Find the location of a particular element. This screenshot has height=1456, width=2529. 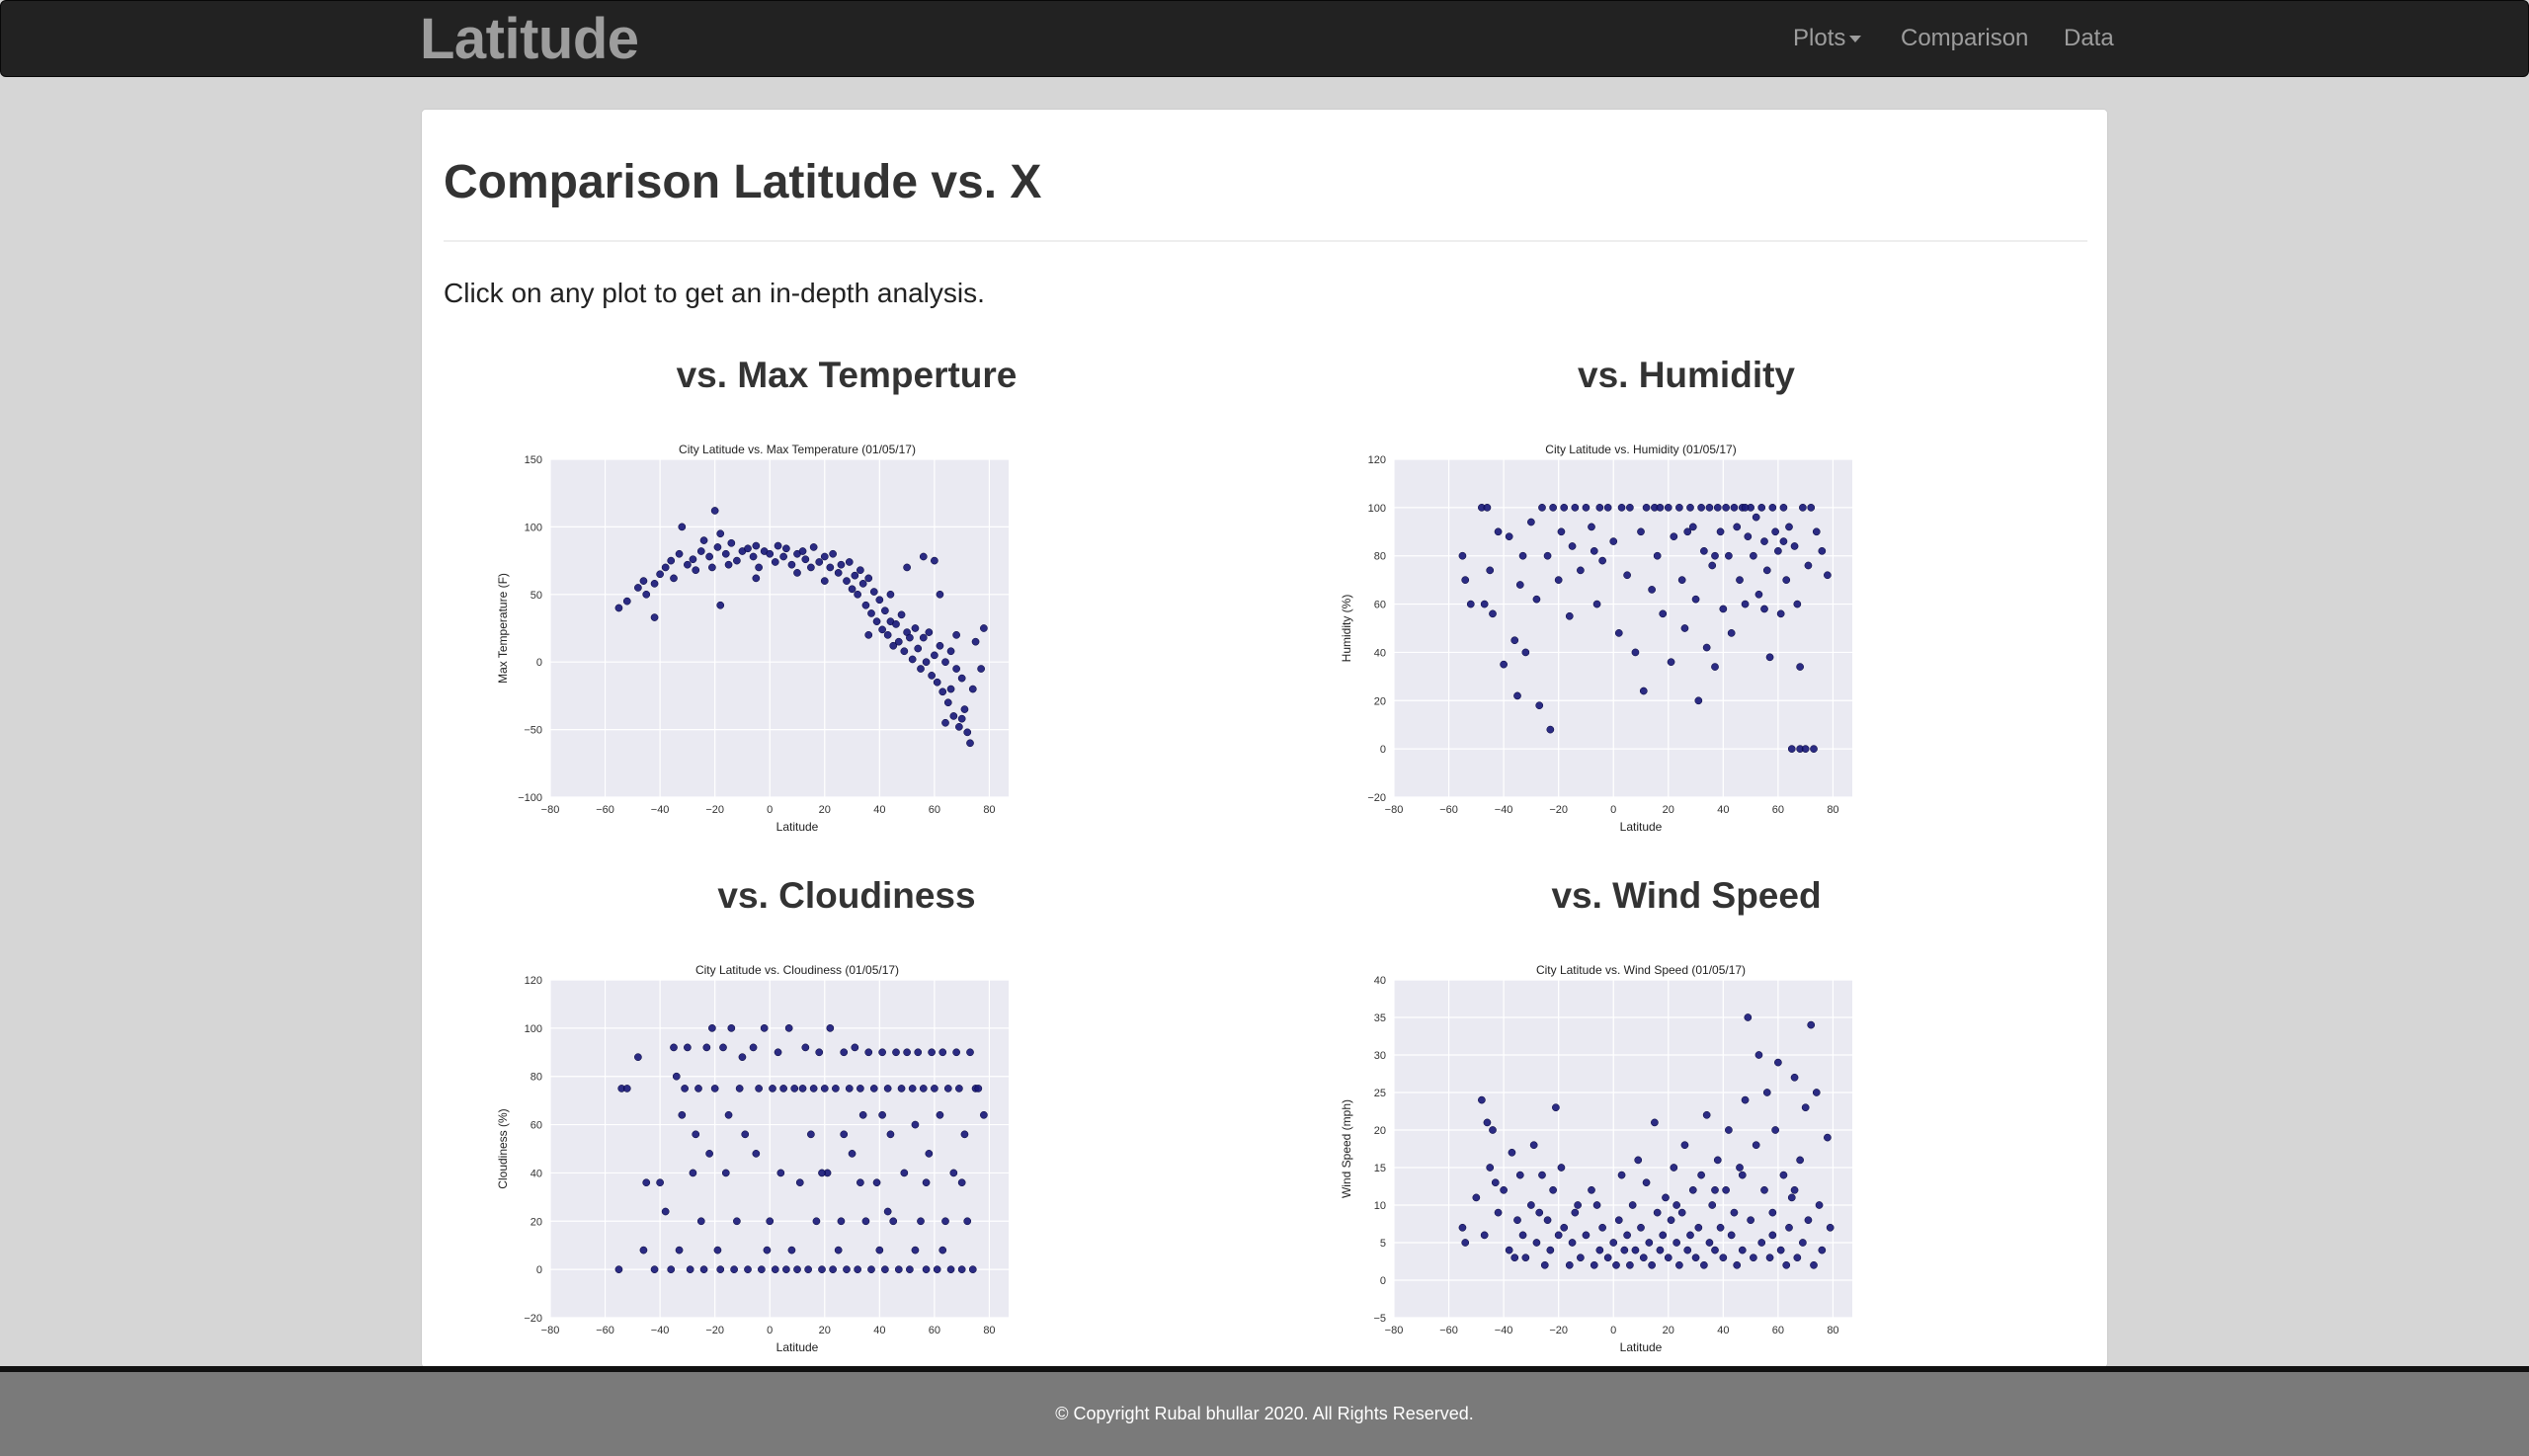

brand-logo-link: Latitude is located at coordinates (529, 39).